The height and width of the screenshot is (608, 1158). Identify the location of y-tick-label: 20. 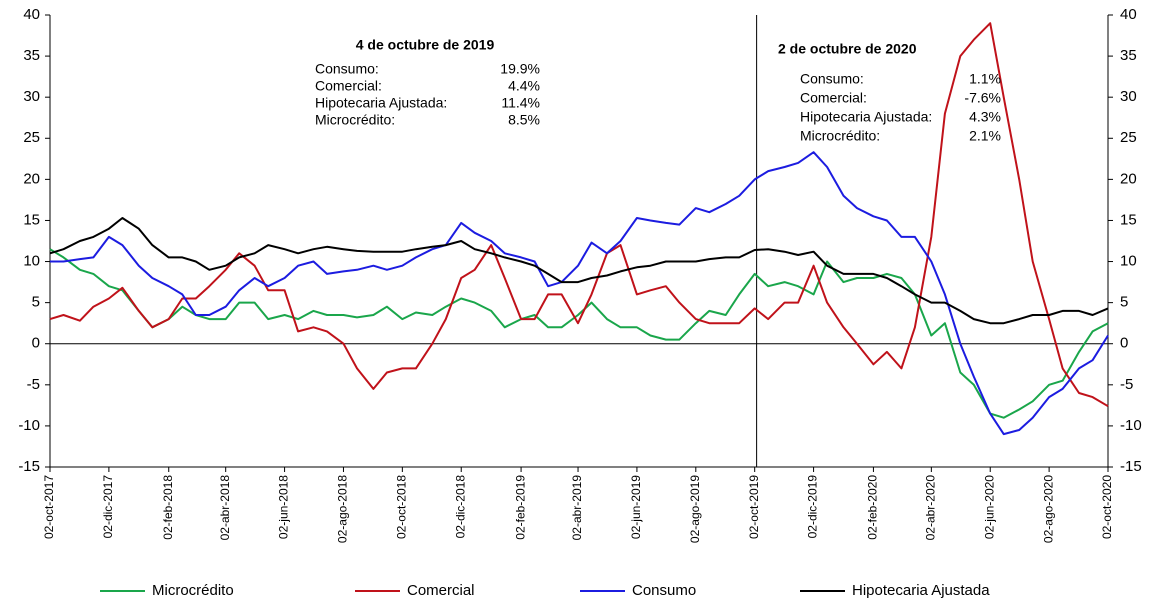
(31, 178).